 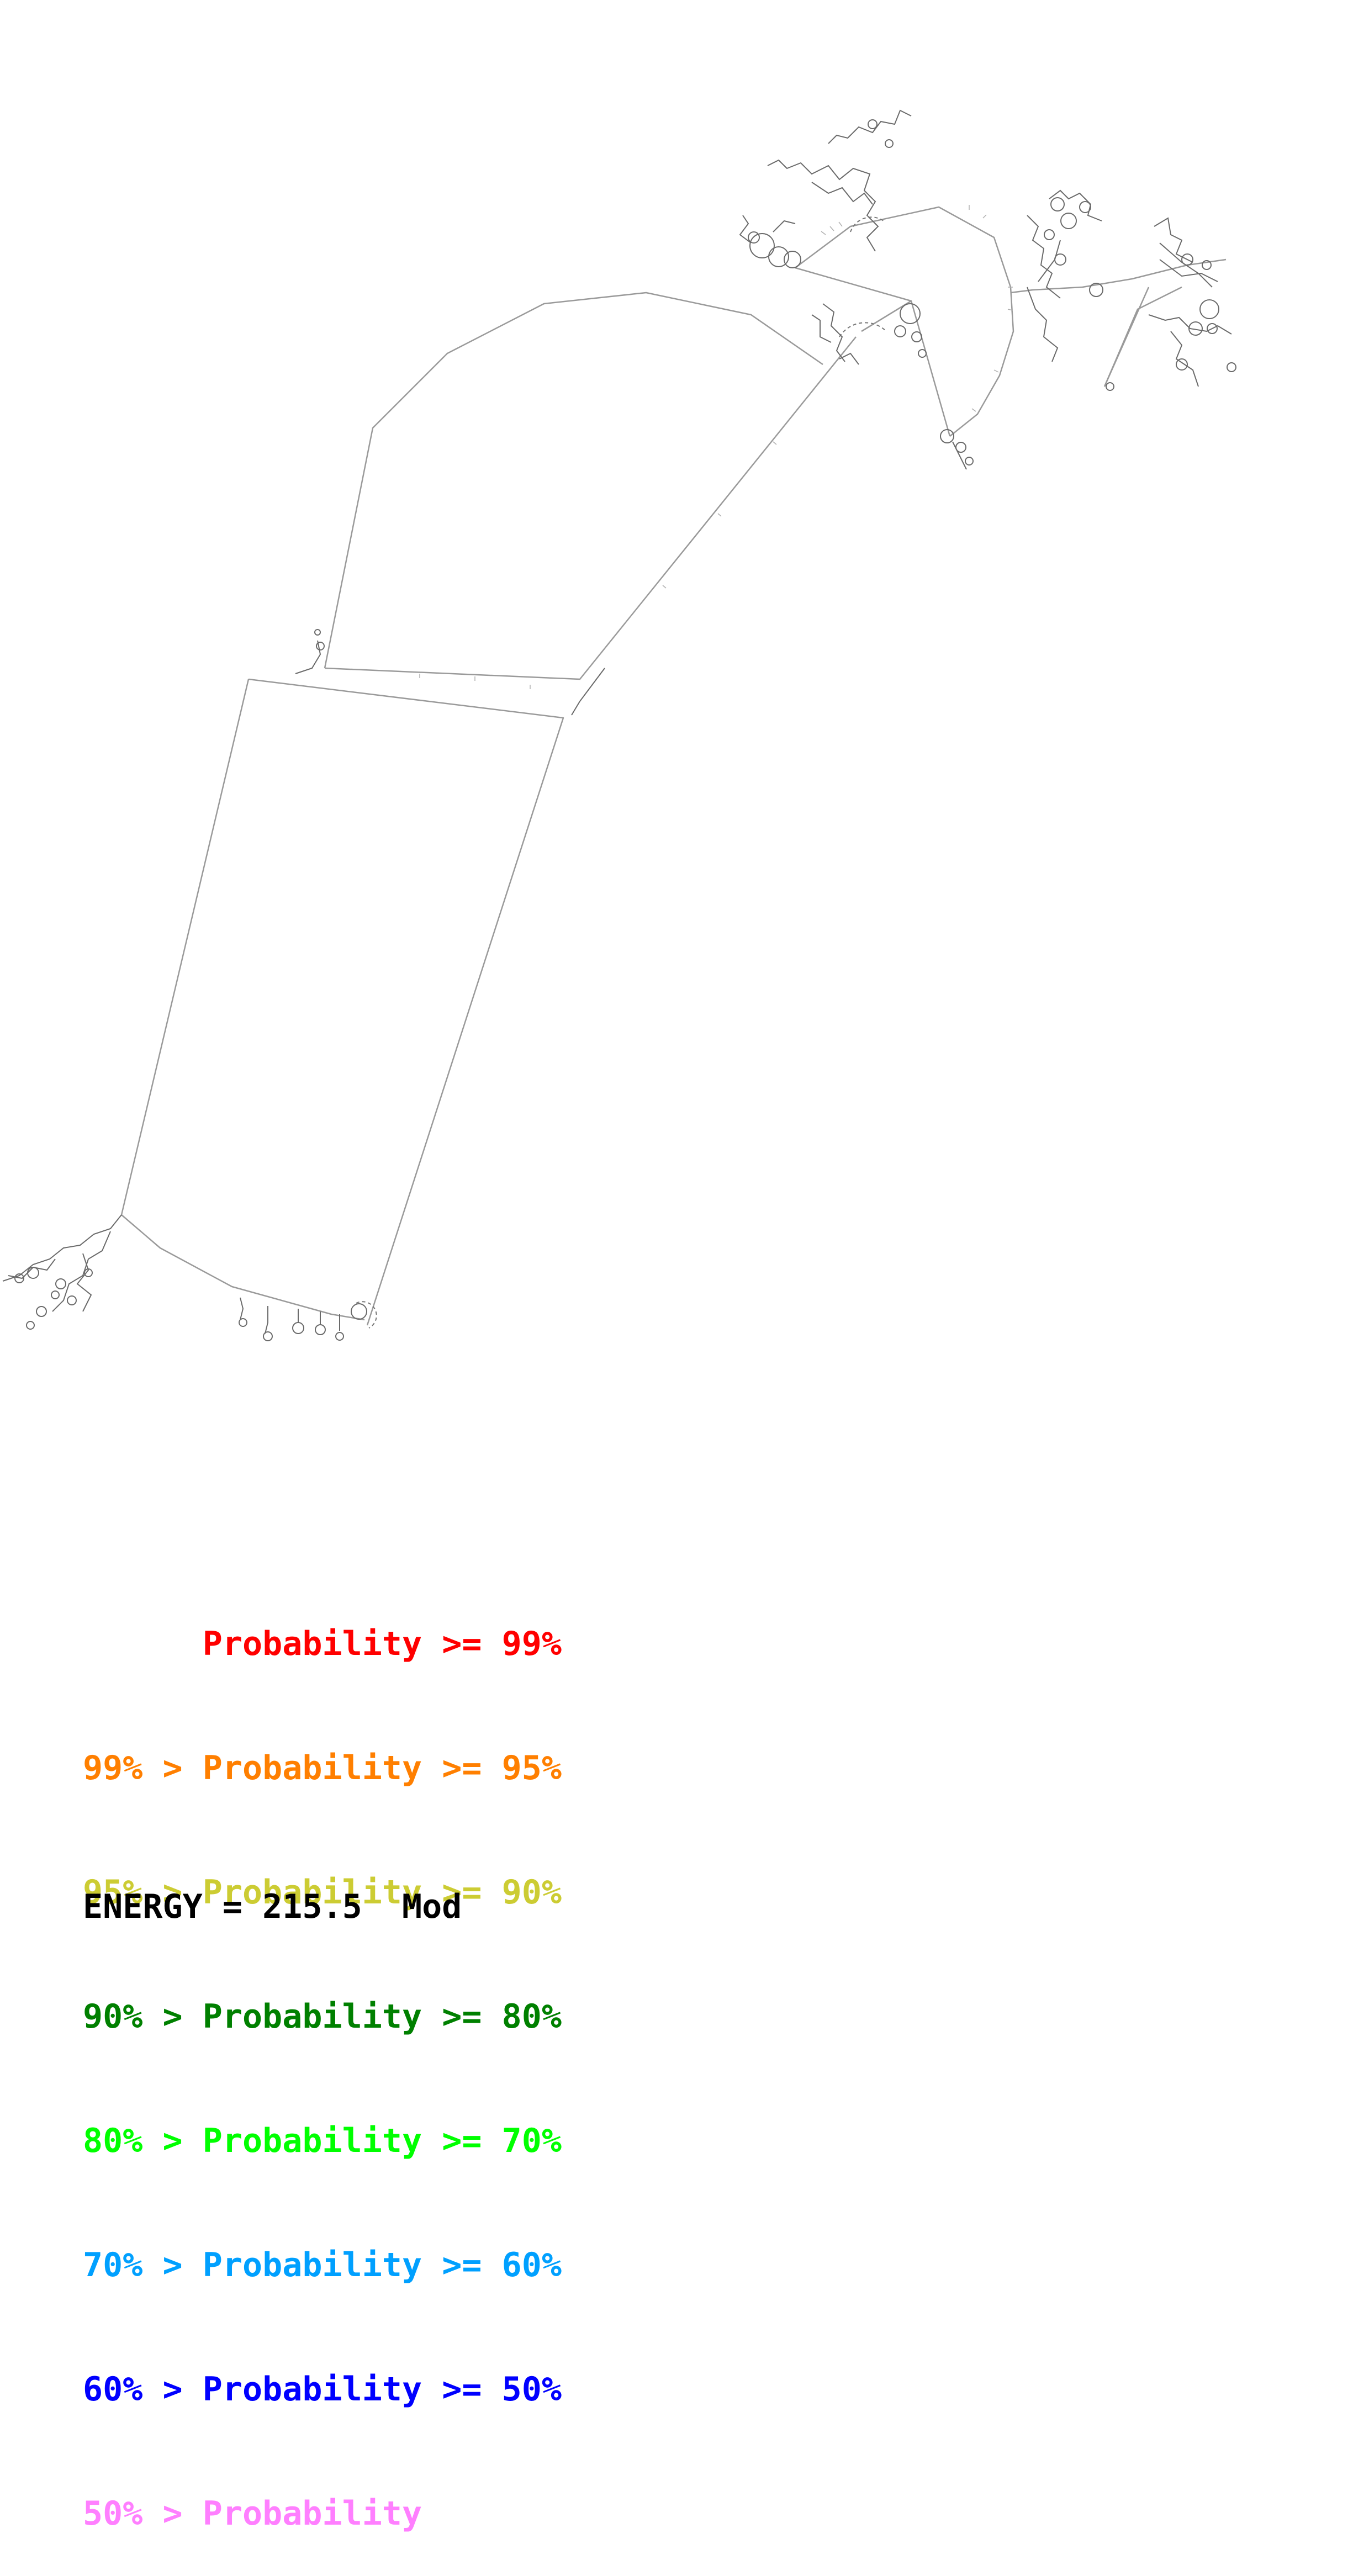 What do you see at coordinates (322, 2141) in the screenshot?
I see `legend-item-70: 80% > Probability >= 70%` at bounding box center [322, 2141].